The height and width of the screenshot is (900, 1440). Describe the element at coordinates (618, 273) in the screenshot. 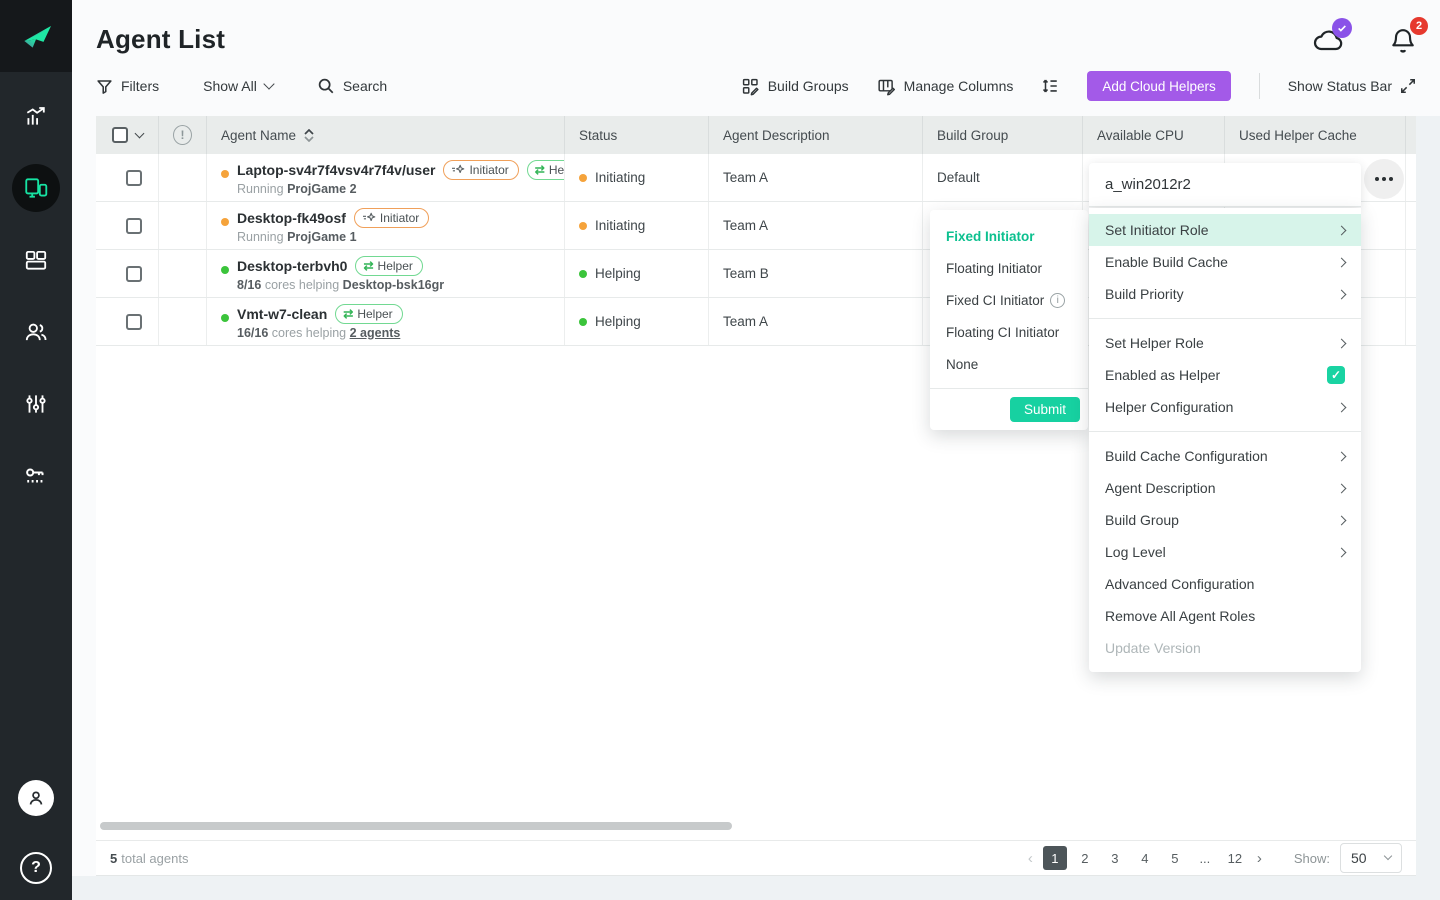

I see `status-label: Helping` at that location.